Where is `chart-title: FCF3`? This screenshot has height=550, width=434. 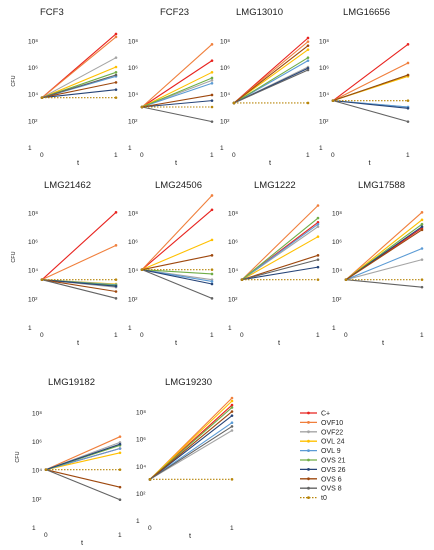 chart-title: FCF3 is located at coordinates (52, 12).